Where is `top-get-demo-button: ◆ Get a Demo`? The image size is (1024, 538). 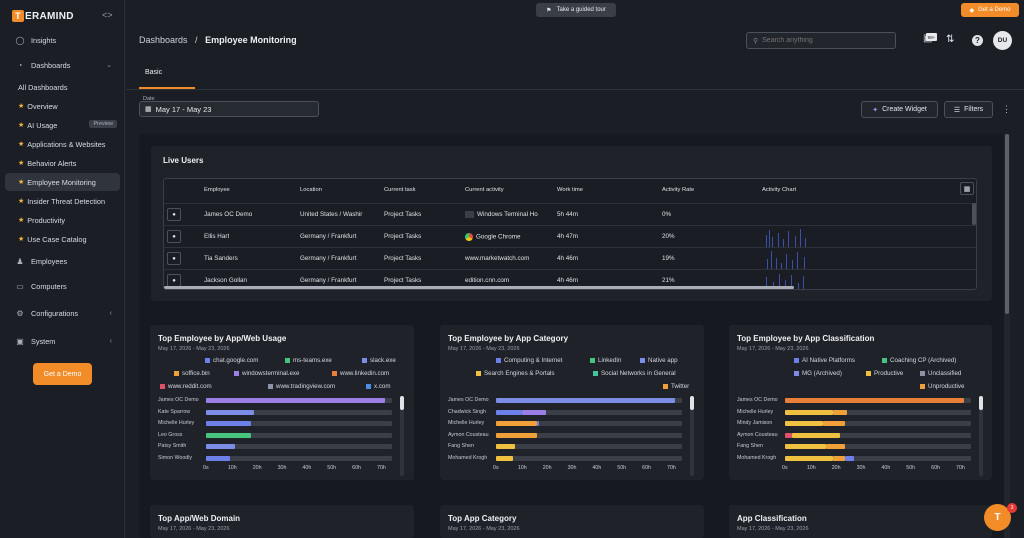 top-get-demo-button: ◆ Get a Demo is located at coordinates (990, 10).